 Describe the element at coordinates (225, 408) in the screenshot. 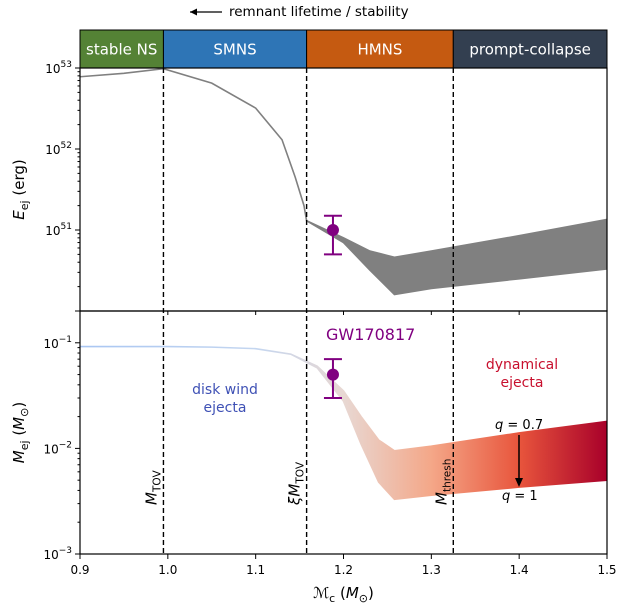

I see `disk-wind-label-line2: ejecta` at that location.